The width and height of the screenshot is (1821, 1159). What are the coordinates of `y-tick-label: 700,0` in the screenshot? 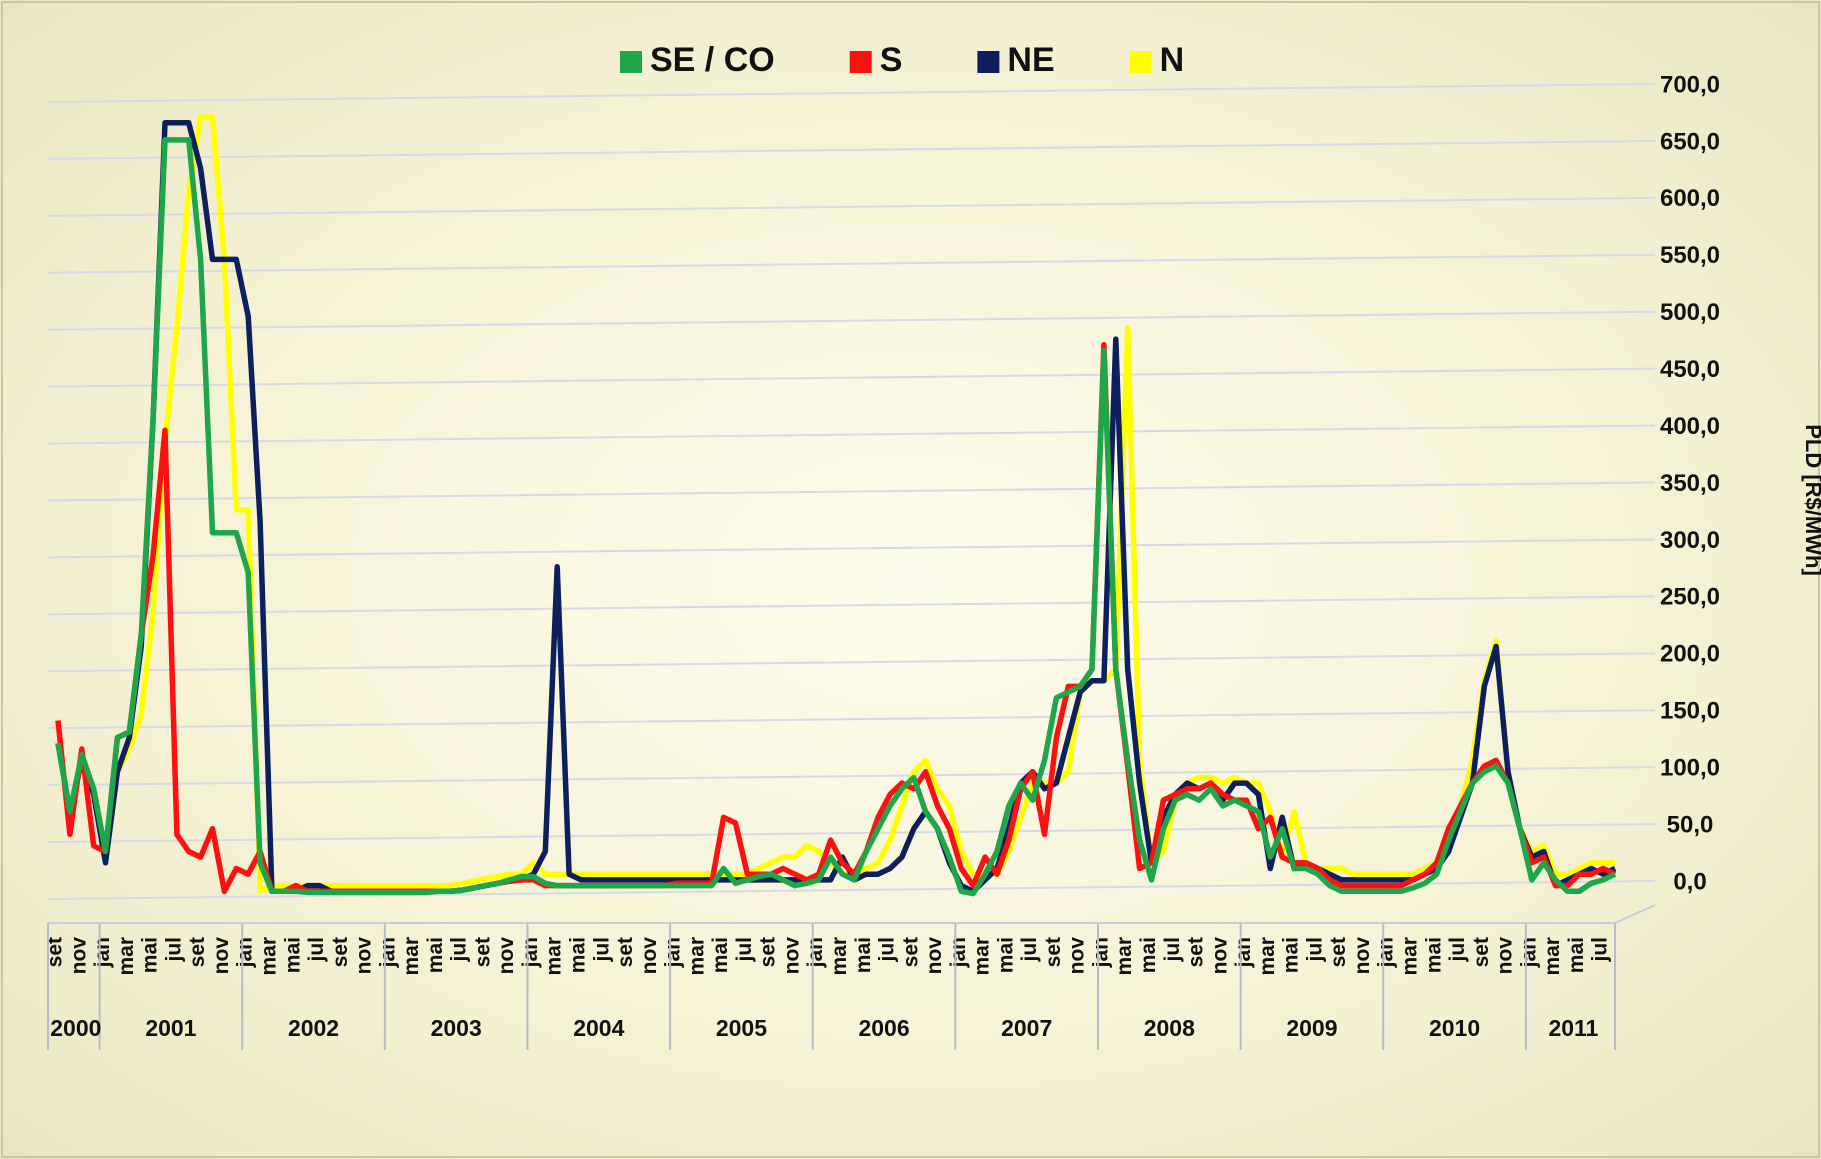 It's located at (1690, 84).